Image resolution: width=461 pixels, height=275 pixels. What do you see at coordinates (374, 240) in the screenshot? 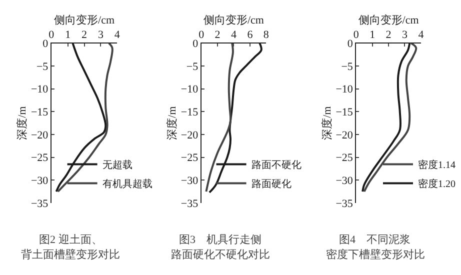
I see `caption: 图4 不同泥浆` at bounding box center [374, 240].